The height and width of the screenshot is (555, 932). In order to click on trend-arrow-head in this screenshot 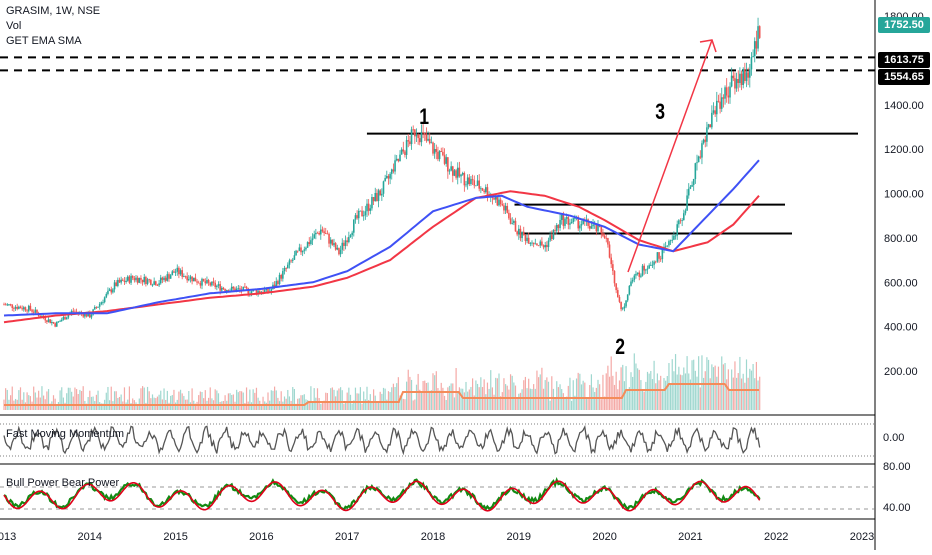, I will do `click(708, 46)`.